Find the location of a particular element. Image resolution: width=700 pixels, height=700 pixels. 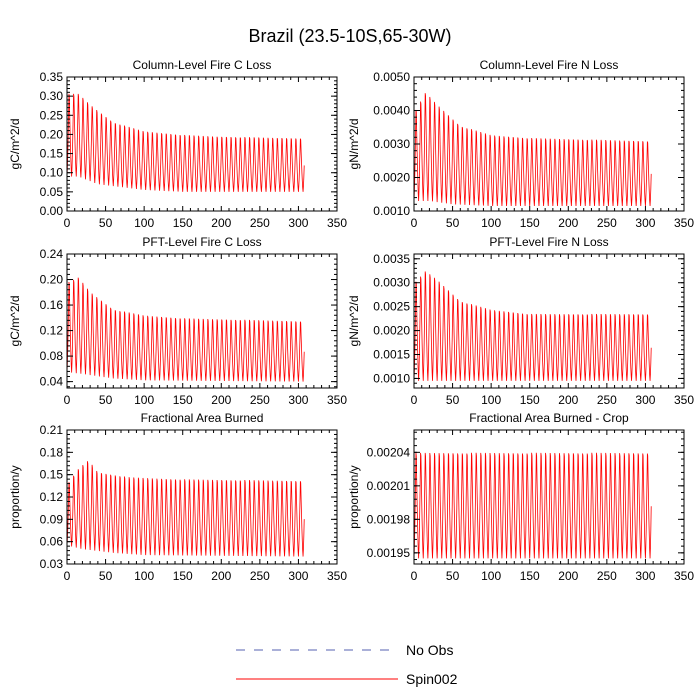

y-tick-label: 0.0015 is located at coordinates (391, 355).